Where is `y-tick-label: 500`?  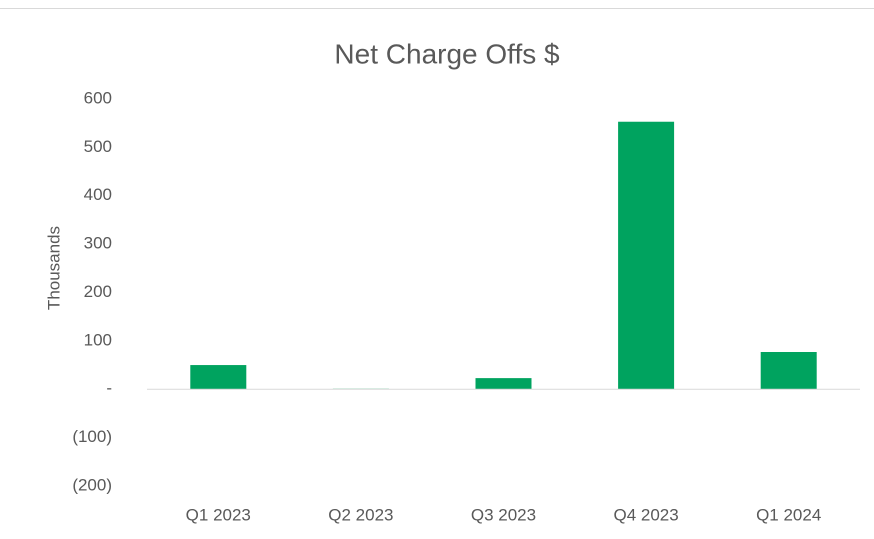
y-tick-label: 500 is located at coordinates (98, 146).